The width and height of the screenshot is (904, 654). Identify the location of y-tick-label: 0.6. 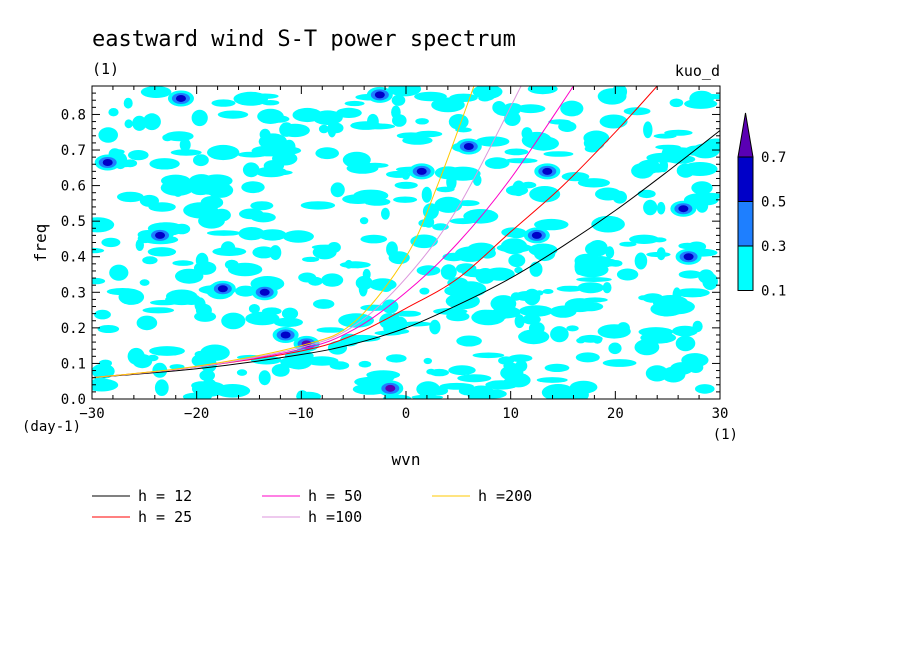
(73, 187).